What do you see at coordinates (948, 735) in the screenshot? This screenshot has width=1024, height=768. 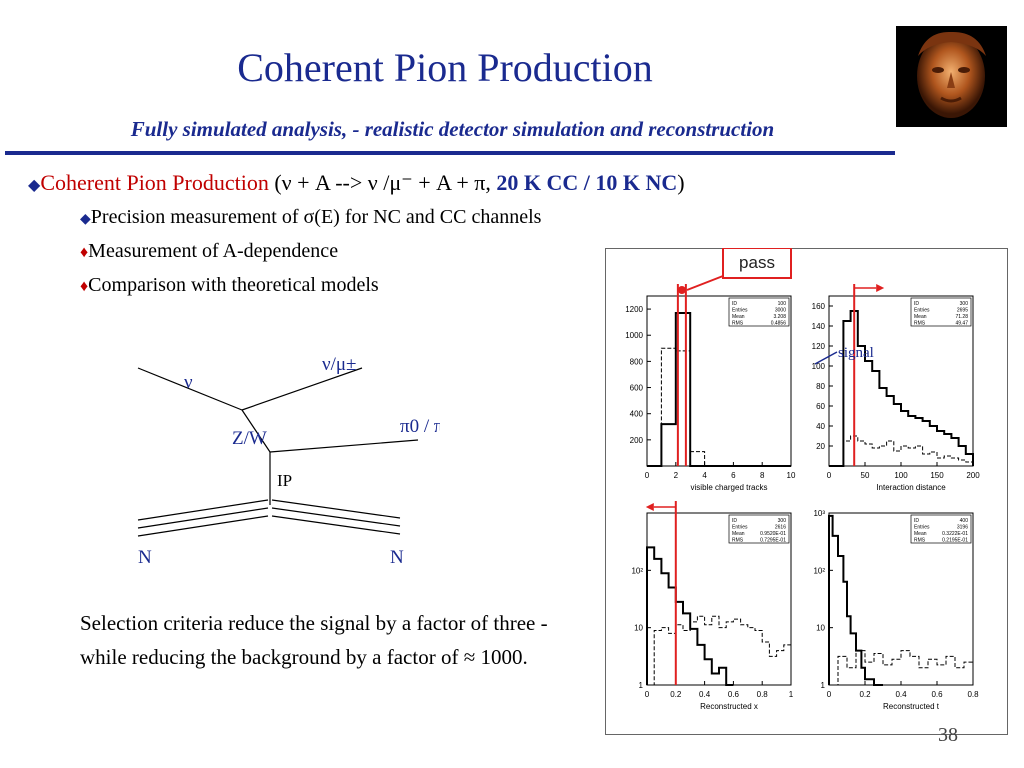 I see `page-number: 38` at bounding box center [948, 735].